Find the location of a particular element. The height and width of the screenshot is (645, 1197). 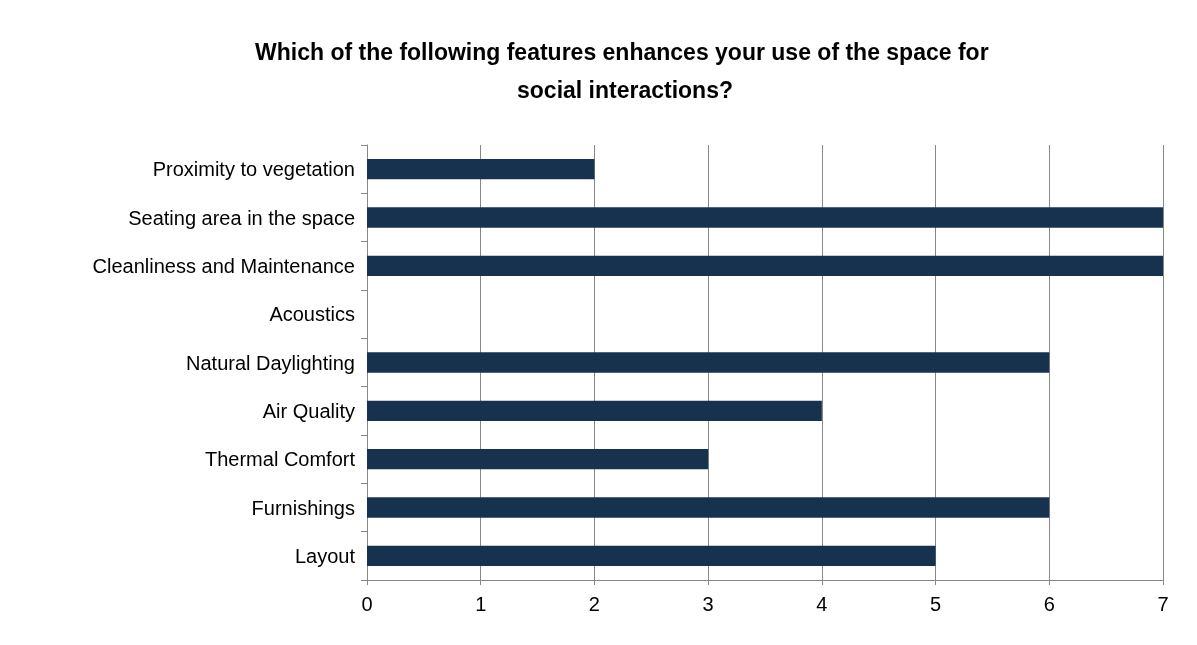

y-tick-label: Natural Daylighting is located at coordinates (270, 362).